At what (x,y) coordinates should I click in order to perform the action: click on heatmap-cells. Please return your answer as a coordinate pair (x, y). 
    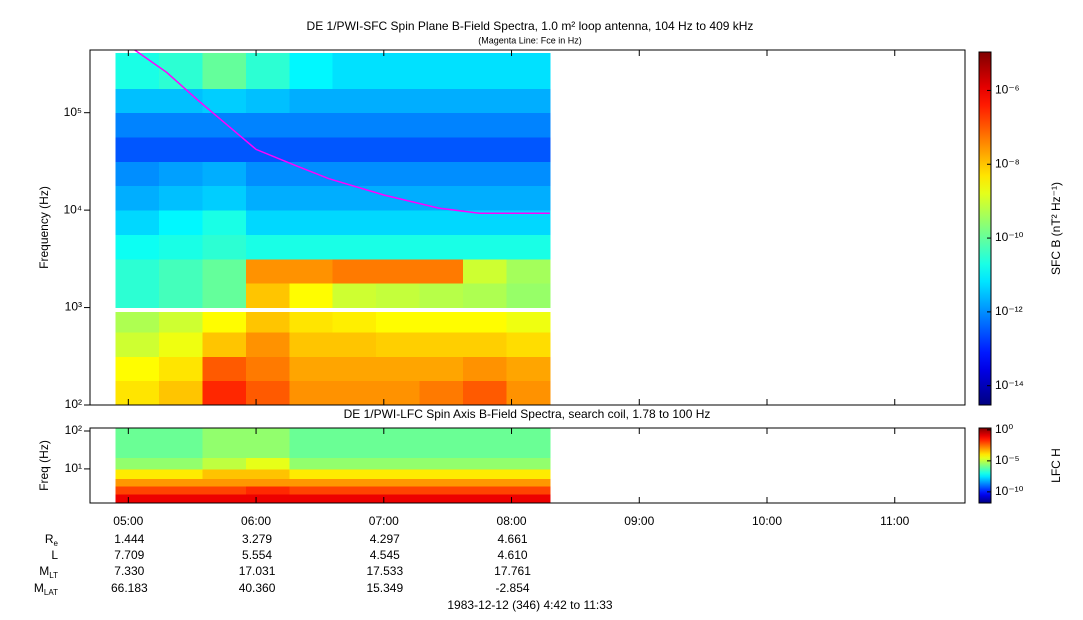
    Looking at the image, I should click on (333, 466).